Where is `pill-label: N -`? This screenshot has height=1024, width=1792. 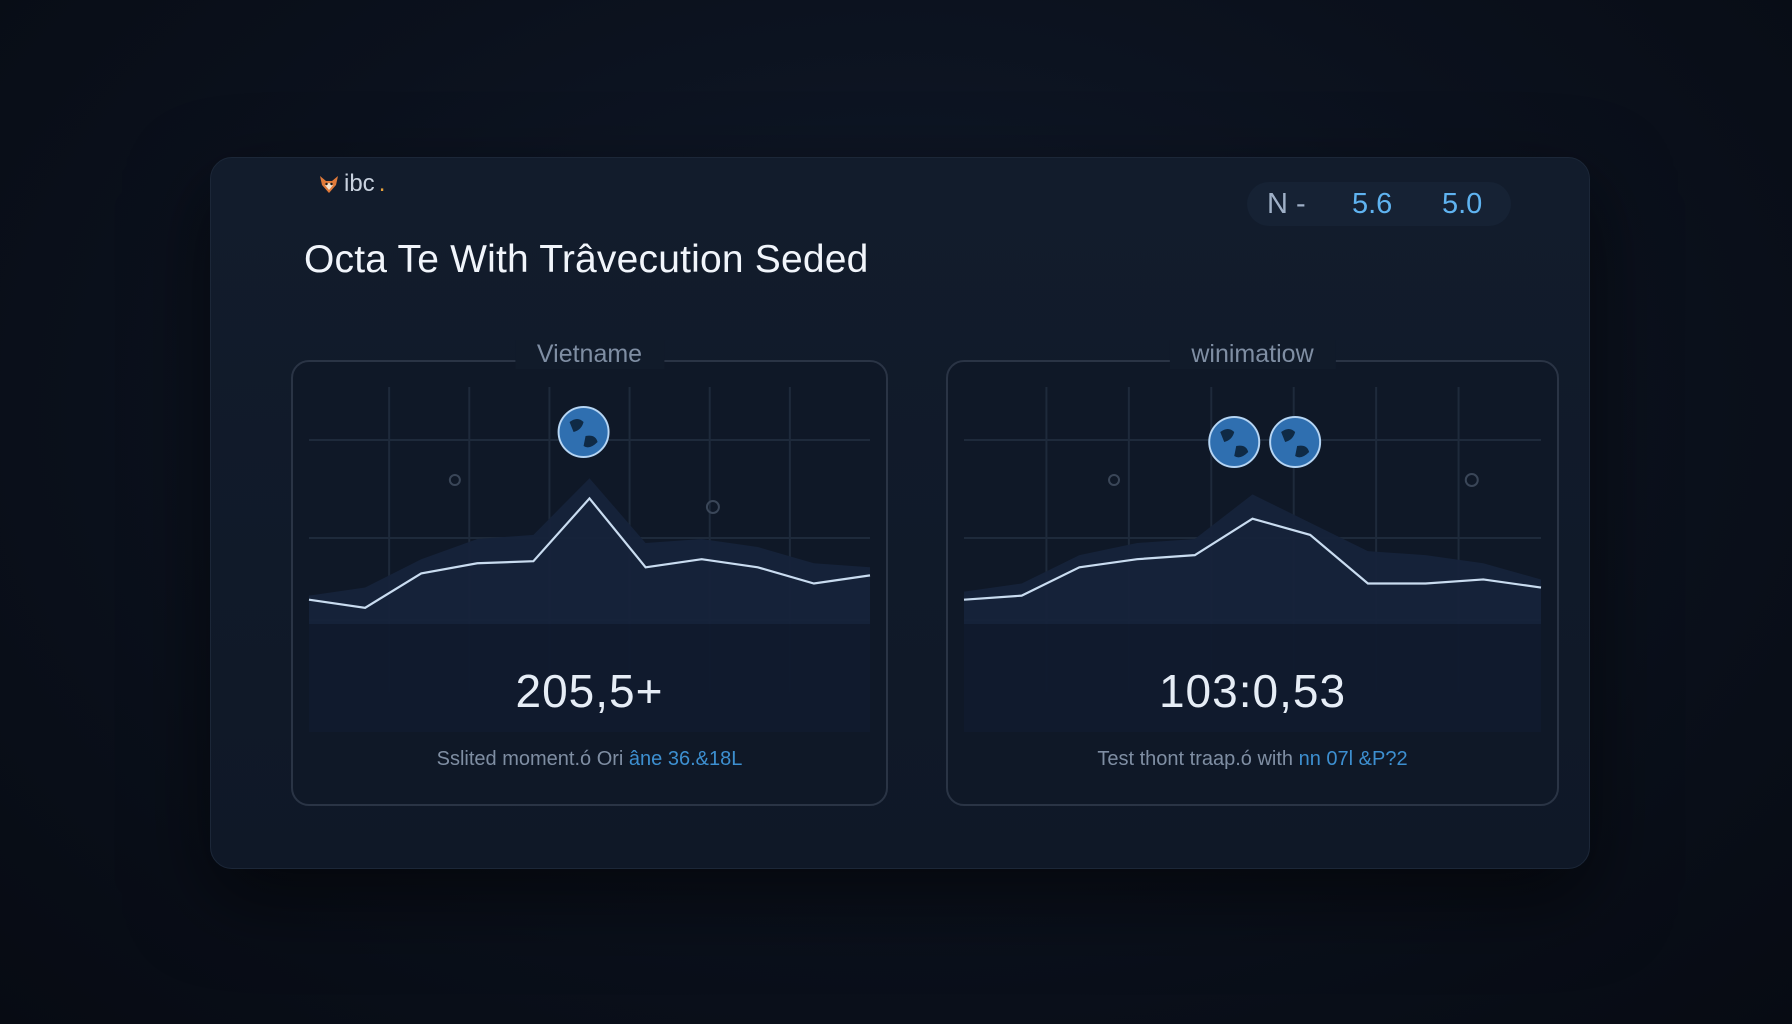 pill-label: N - is located at coordinates (1286, 203).